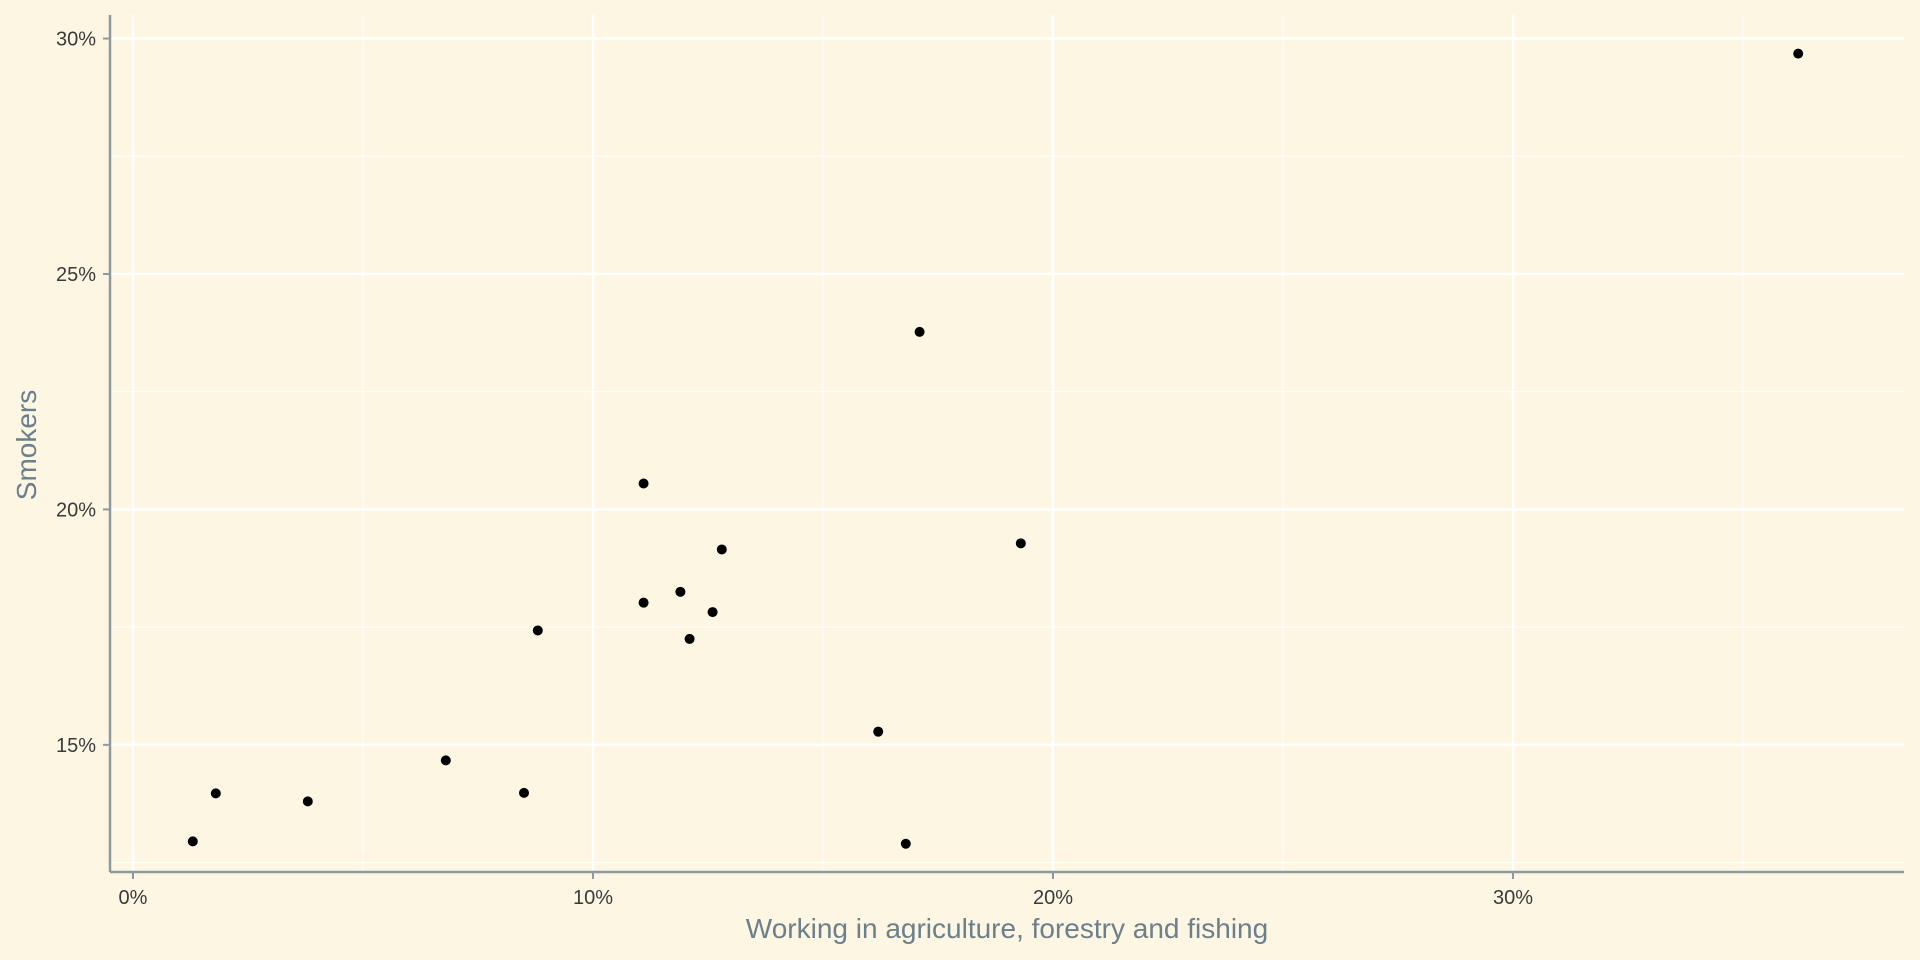  Describe the element at coordinates (26, 445) in the screenshot. I see `y-axis-title: Smokers` at that location.